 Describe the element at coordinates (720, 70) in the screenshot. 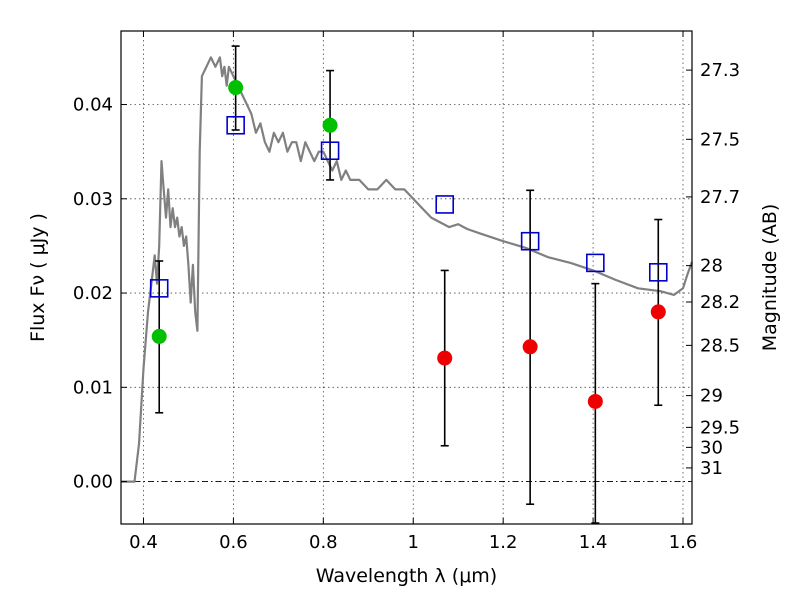

I see `mag-tick-label: 27.3` at that location.